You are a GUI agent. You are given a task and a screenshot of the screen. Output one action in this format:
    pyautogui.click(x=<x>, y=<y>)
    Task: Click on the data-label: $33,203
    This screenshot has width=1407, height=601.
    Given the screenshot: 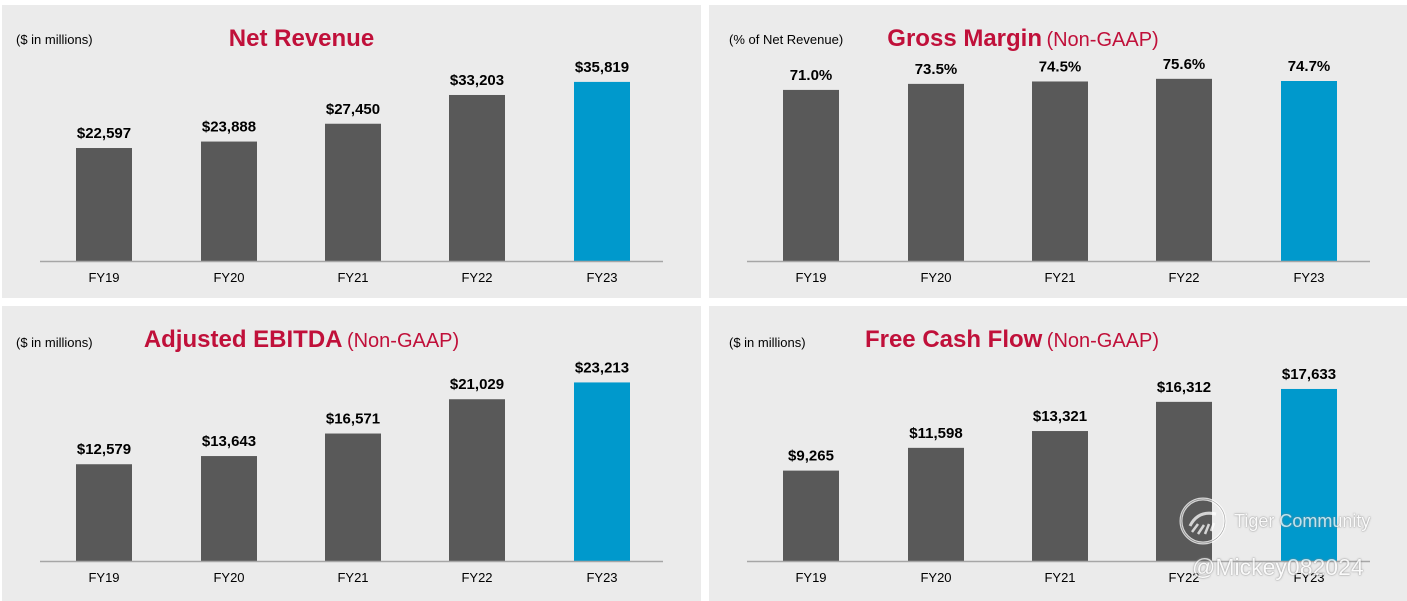 What is the action you would take?
    pyautogui.click(x=477, y=80)
    